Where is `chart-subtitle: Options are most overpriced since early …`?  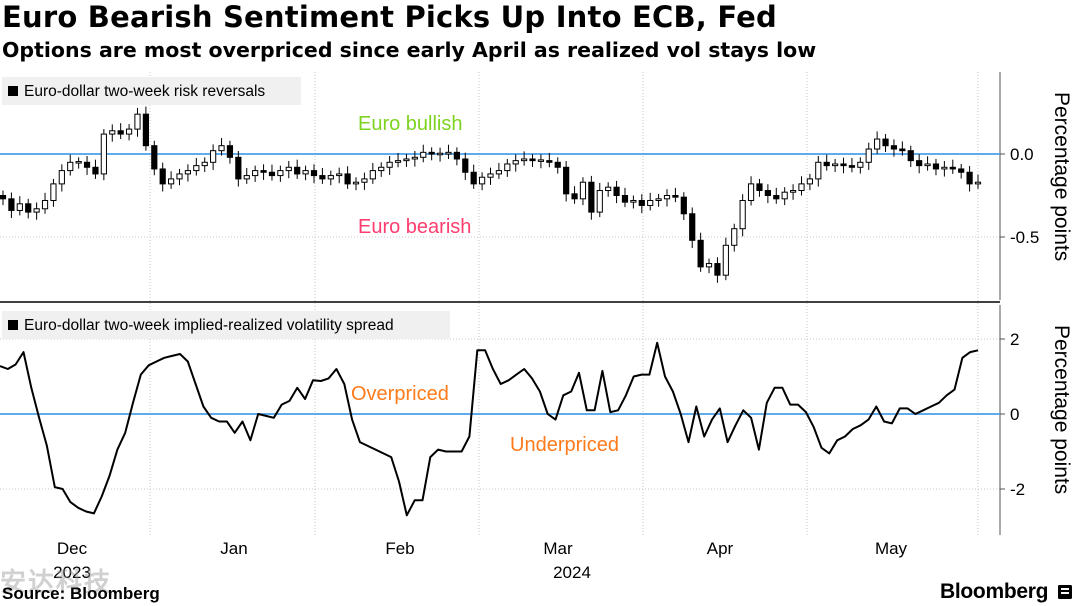 chart-subtitle: Options are most overpriced since early … is located at coordinates (409, 50).